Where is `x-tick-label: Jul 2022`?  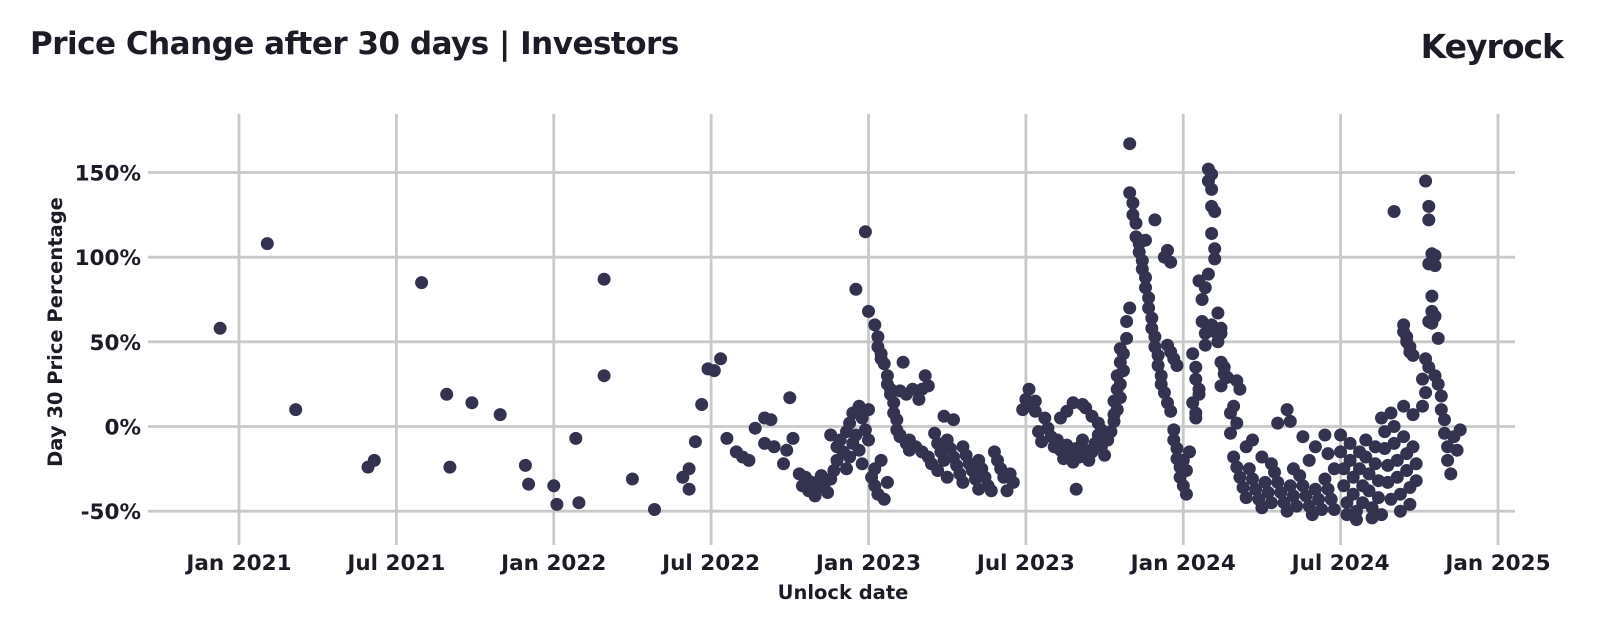 x-tick-label: Jul 2022 is located at coordinates (710, 563).